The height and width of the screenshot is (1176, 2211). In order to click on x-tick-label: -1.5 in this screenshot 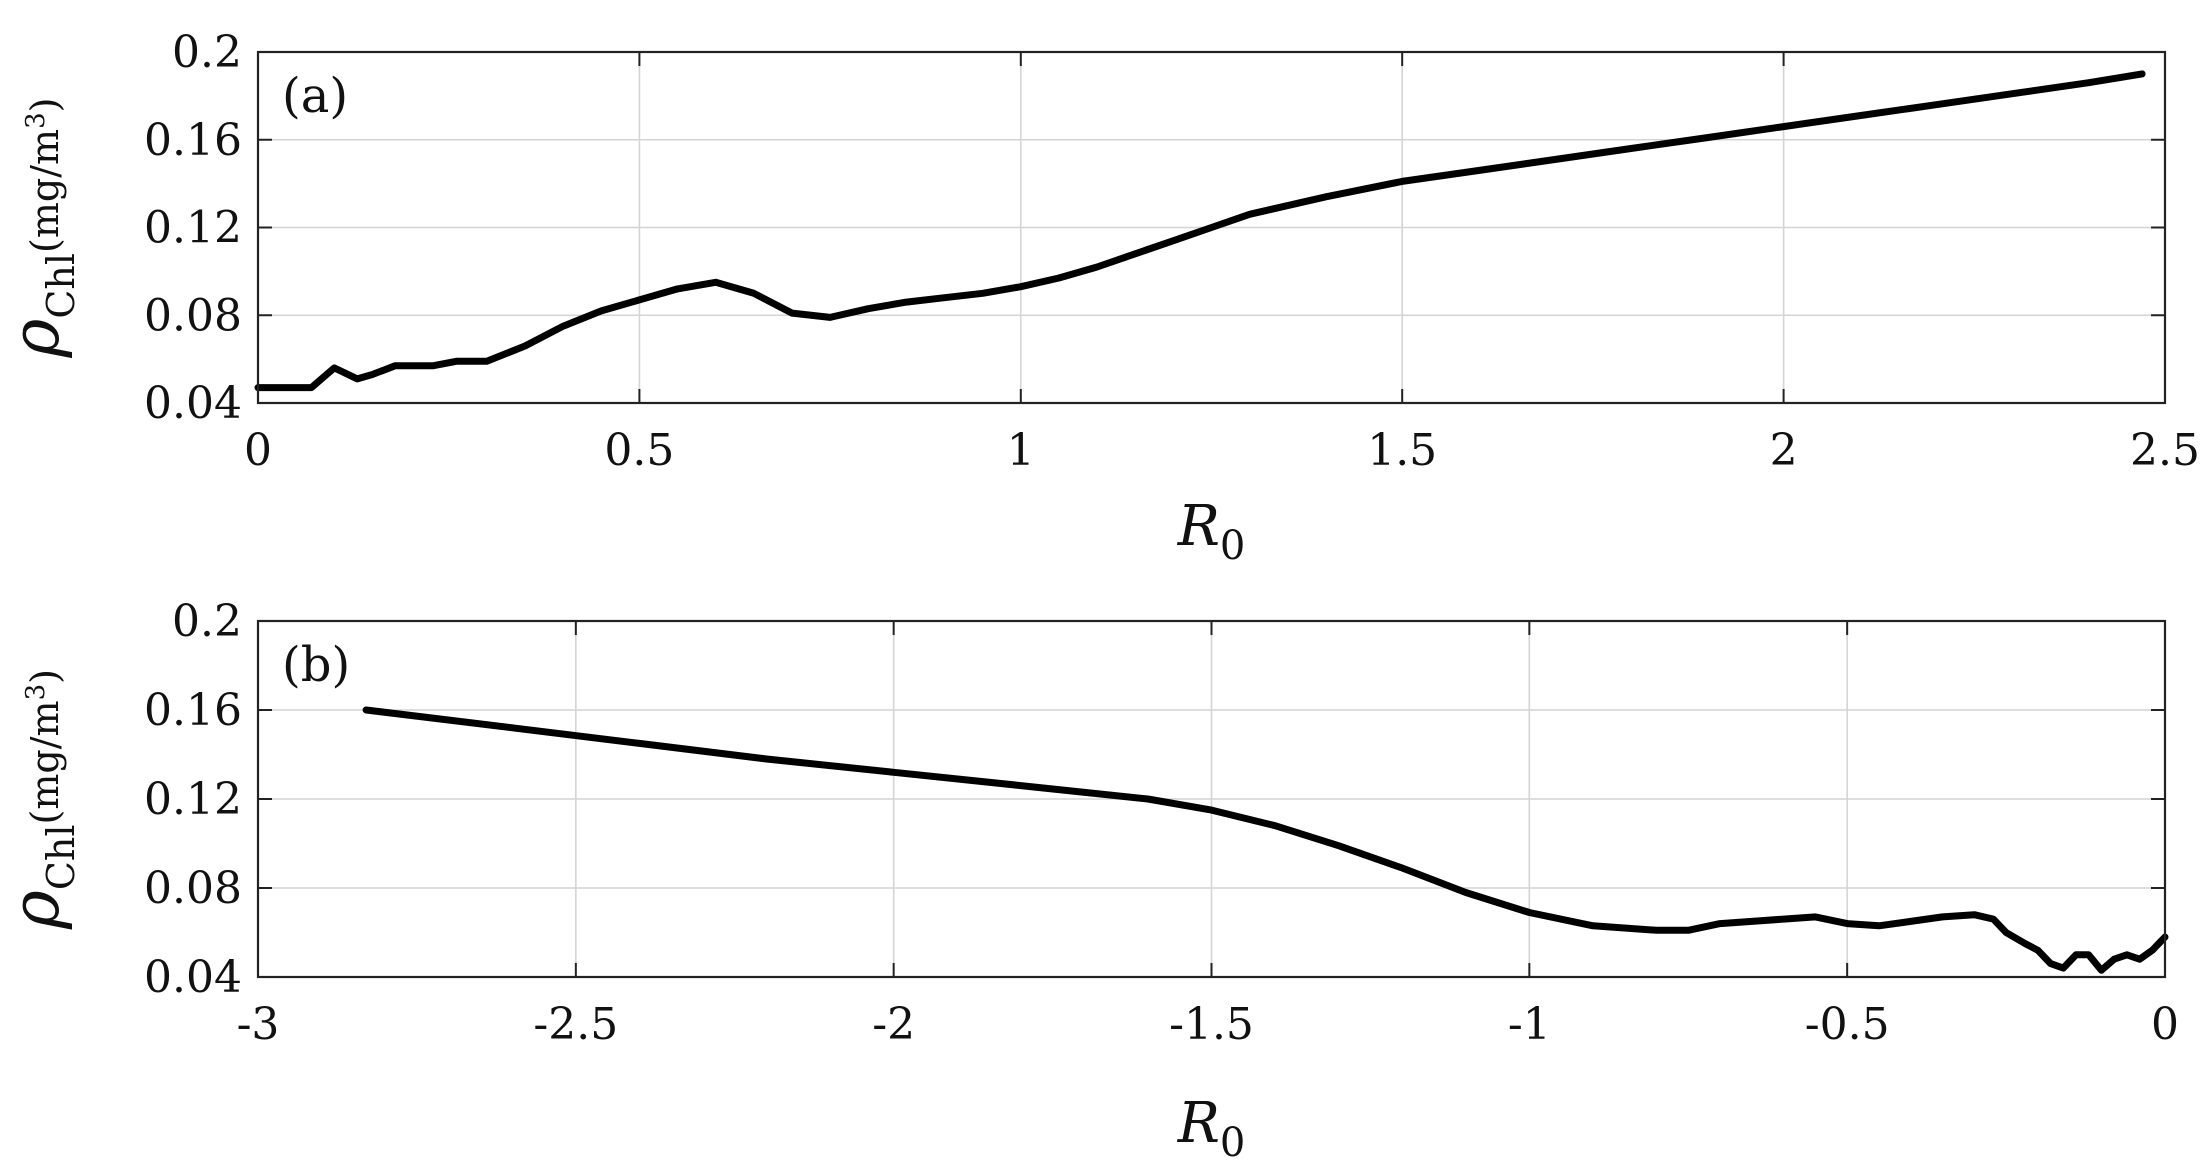, I will do `click(1211, 1024)`.